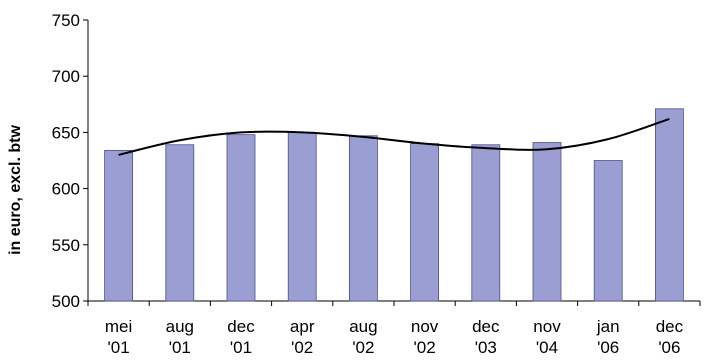  I want to click on x-tick-label-line1: mei, so click(118, 326).